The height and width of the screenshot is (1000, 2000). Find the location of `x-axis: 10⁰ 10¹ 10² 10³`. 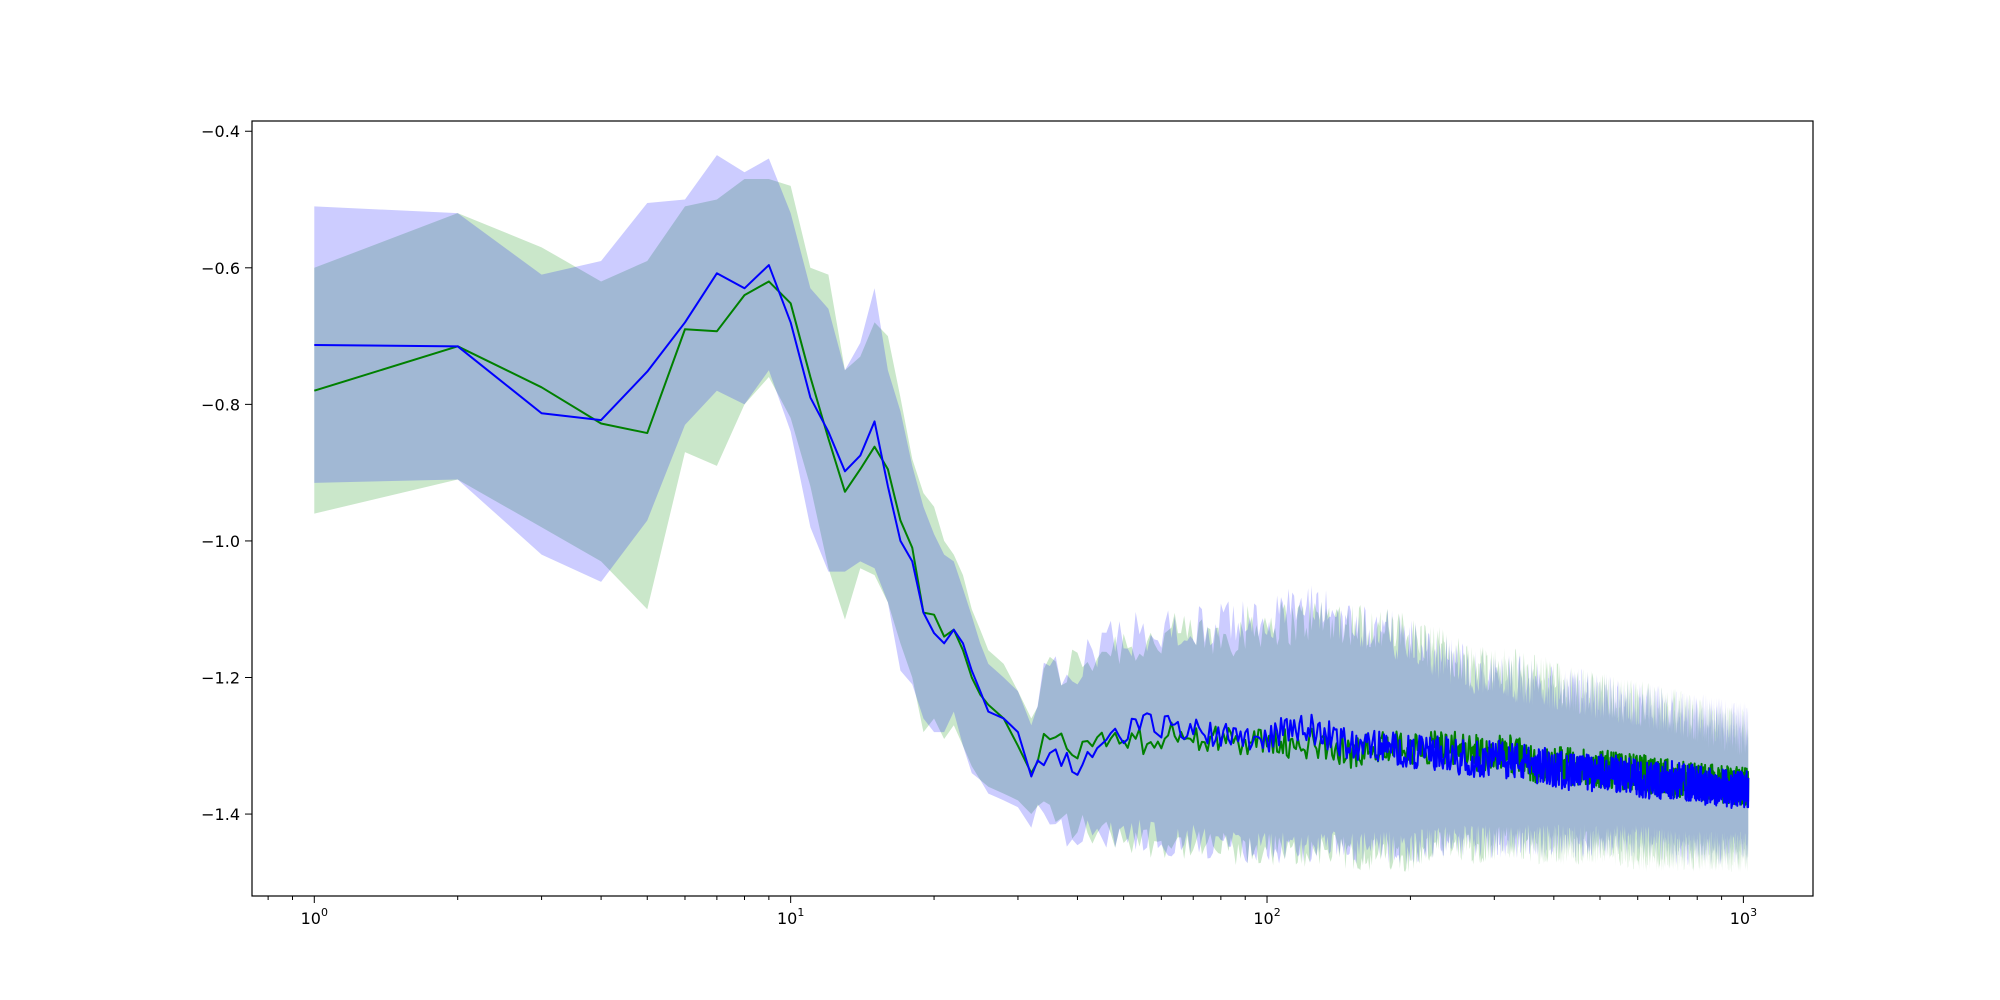

x-axis: 10⁰ 10¹ 10² 10³ is located at coordinates (1012, 912).